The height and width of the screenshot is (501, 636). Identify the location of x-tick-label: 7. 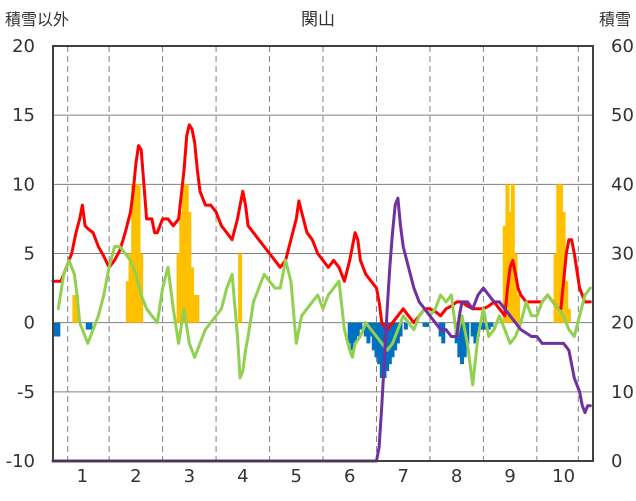
(402, 476).